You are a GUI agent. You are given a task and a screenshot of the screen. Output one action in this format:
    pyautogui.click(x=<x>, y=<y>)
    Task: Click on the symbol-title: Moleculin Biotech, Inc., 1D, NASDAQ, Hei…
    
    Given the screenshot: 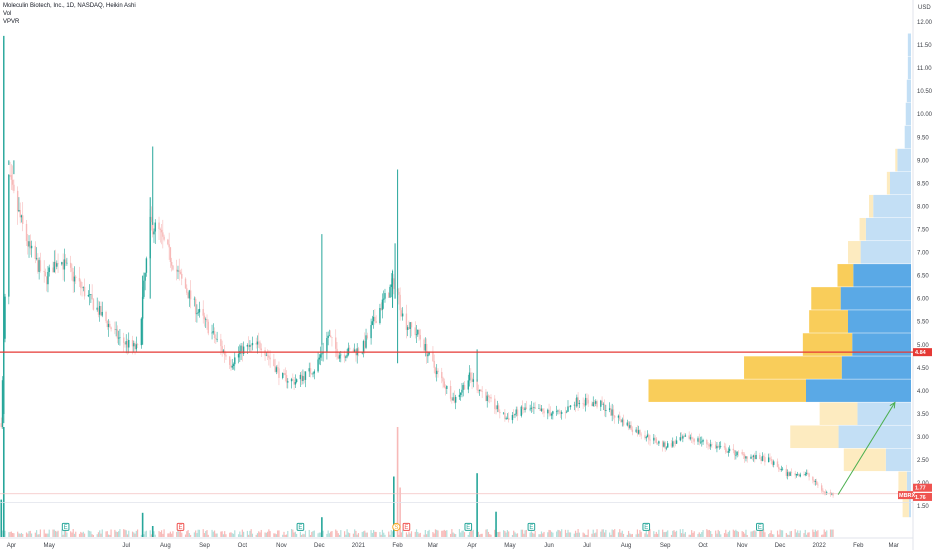 What is the action you would take?
    pyautogui.click(x=69, y=6)
    